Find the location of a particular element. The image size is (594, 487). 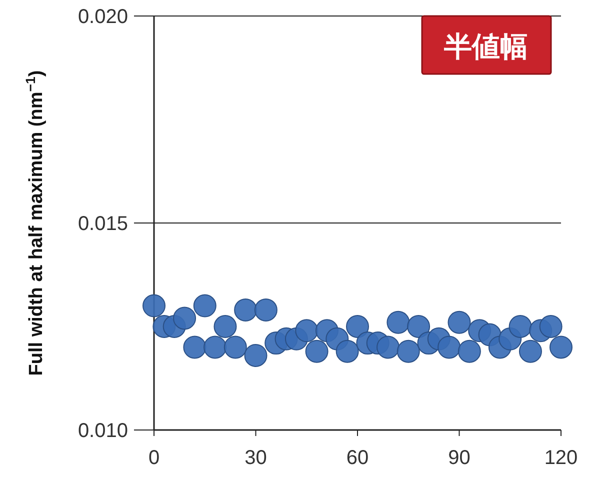

y-tick-label: 0.010 is located at coordinates (103, 431).